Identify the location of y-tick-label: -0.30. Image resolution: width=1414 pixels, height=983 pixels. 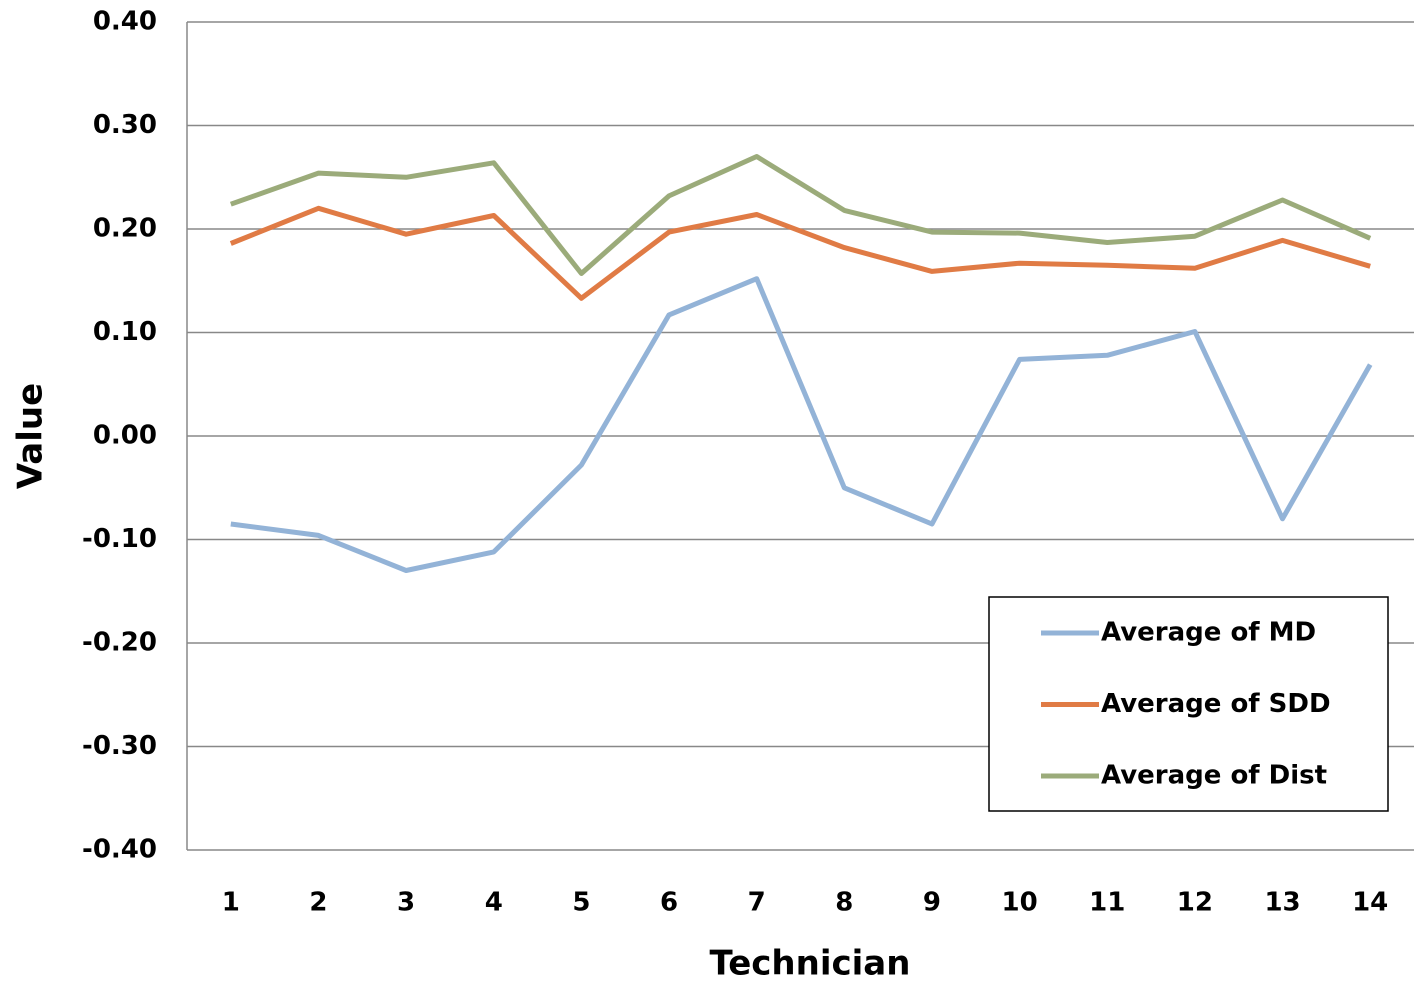
(119, 746).